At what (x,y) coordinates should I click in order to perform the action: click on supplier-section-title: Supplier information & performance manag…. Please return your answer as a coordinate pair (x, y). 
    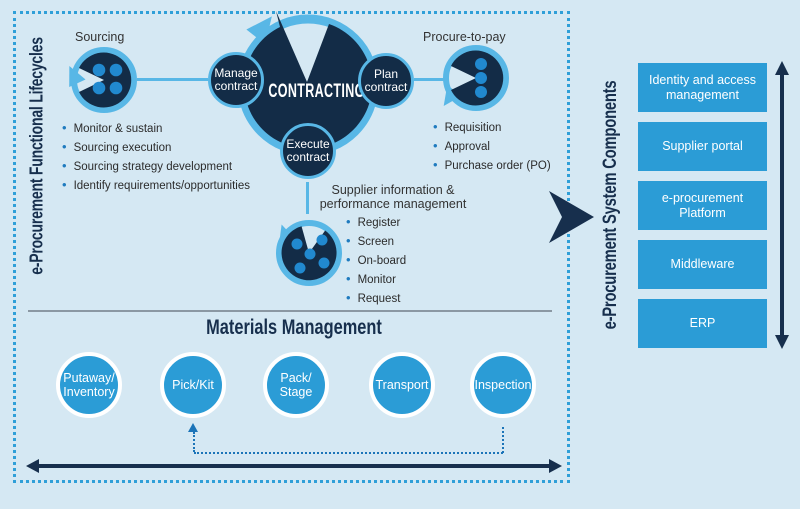
    Looking at the image, I should click on (393, 197).